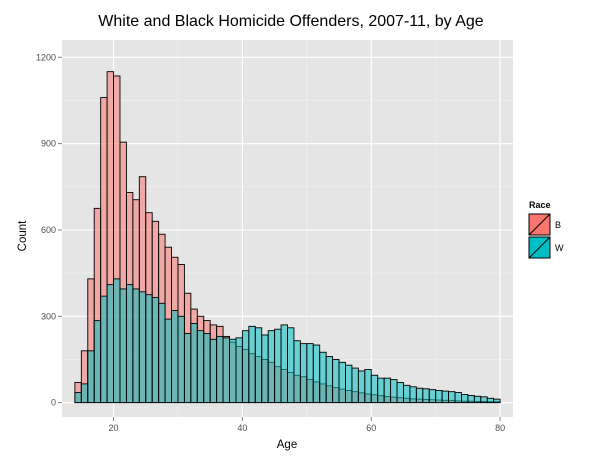 The height and width of the screenshot is (462, 600). I want to click on y-axis-title: Count, so click(23, 235).